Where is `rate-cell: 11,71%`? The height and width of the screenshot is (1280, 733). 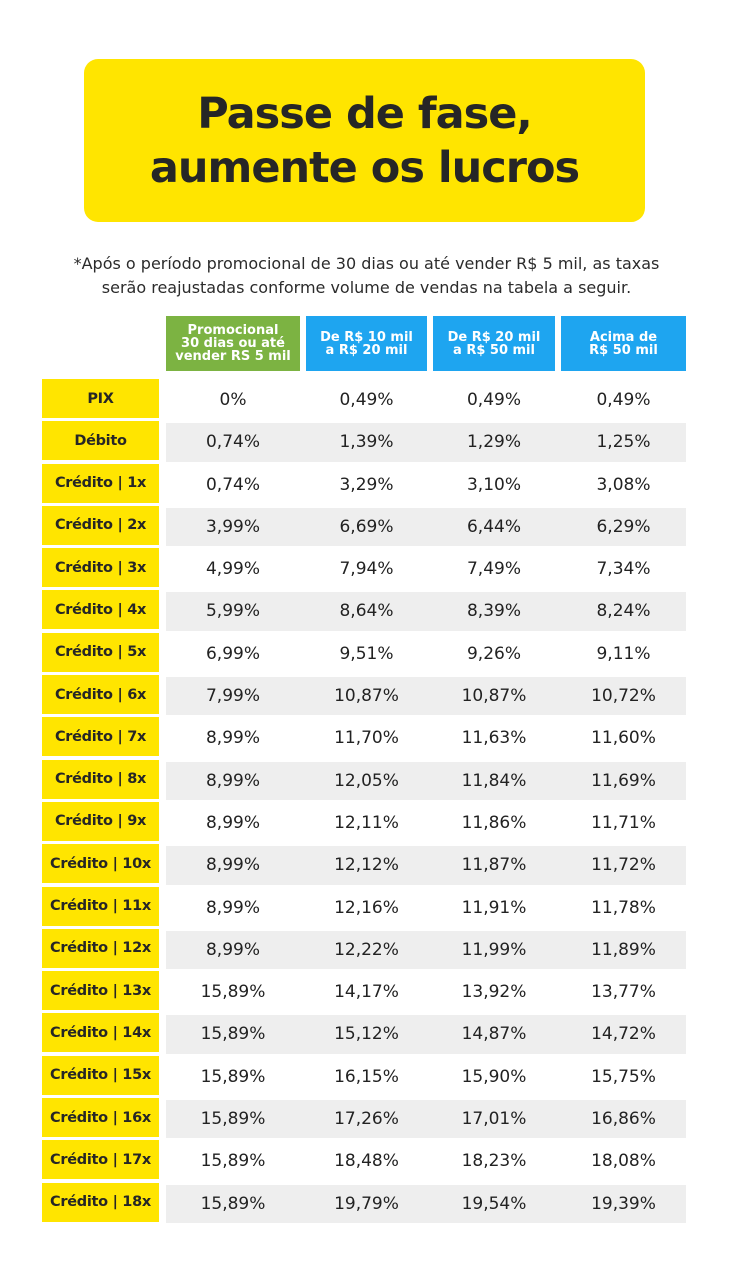 rate-cell: 11,71% is located at coordinates (623, 822).